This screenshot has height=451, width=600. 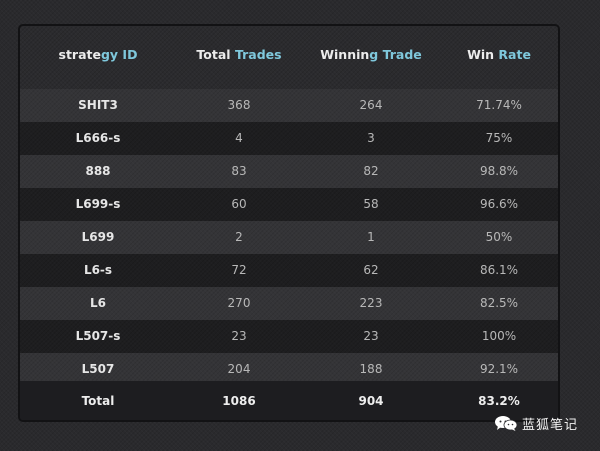 What do you see at coordinates (499, 270) in the screenshot?
I see `cell-win-rate: 86.1%` at bounding box center [499, 270].